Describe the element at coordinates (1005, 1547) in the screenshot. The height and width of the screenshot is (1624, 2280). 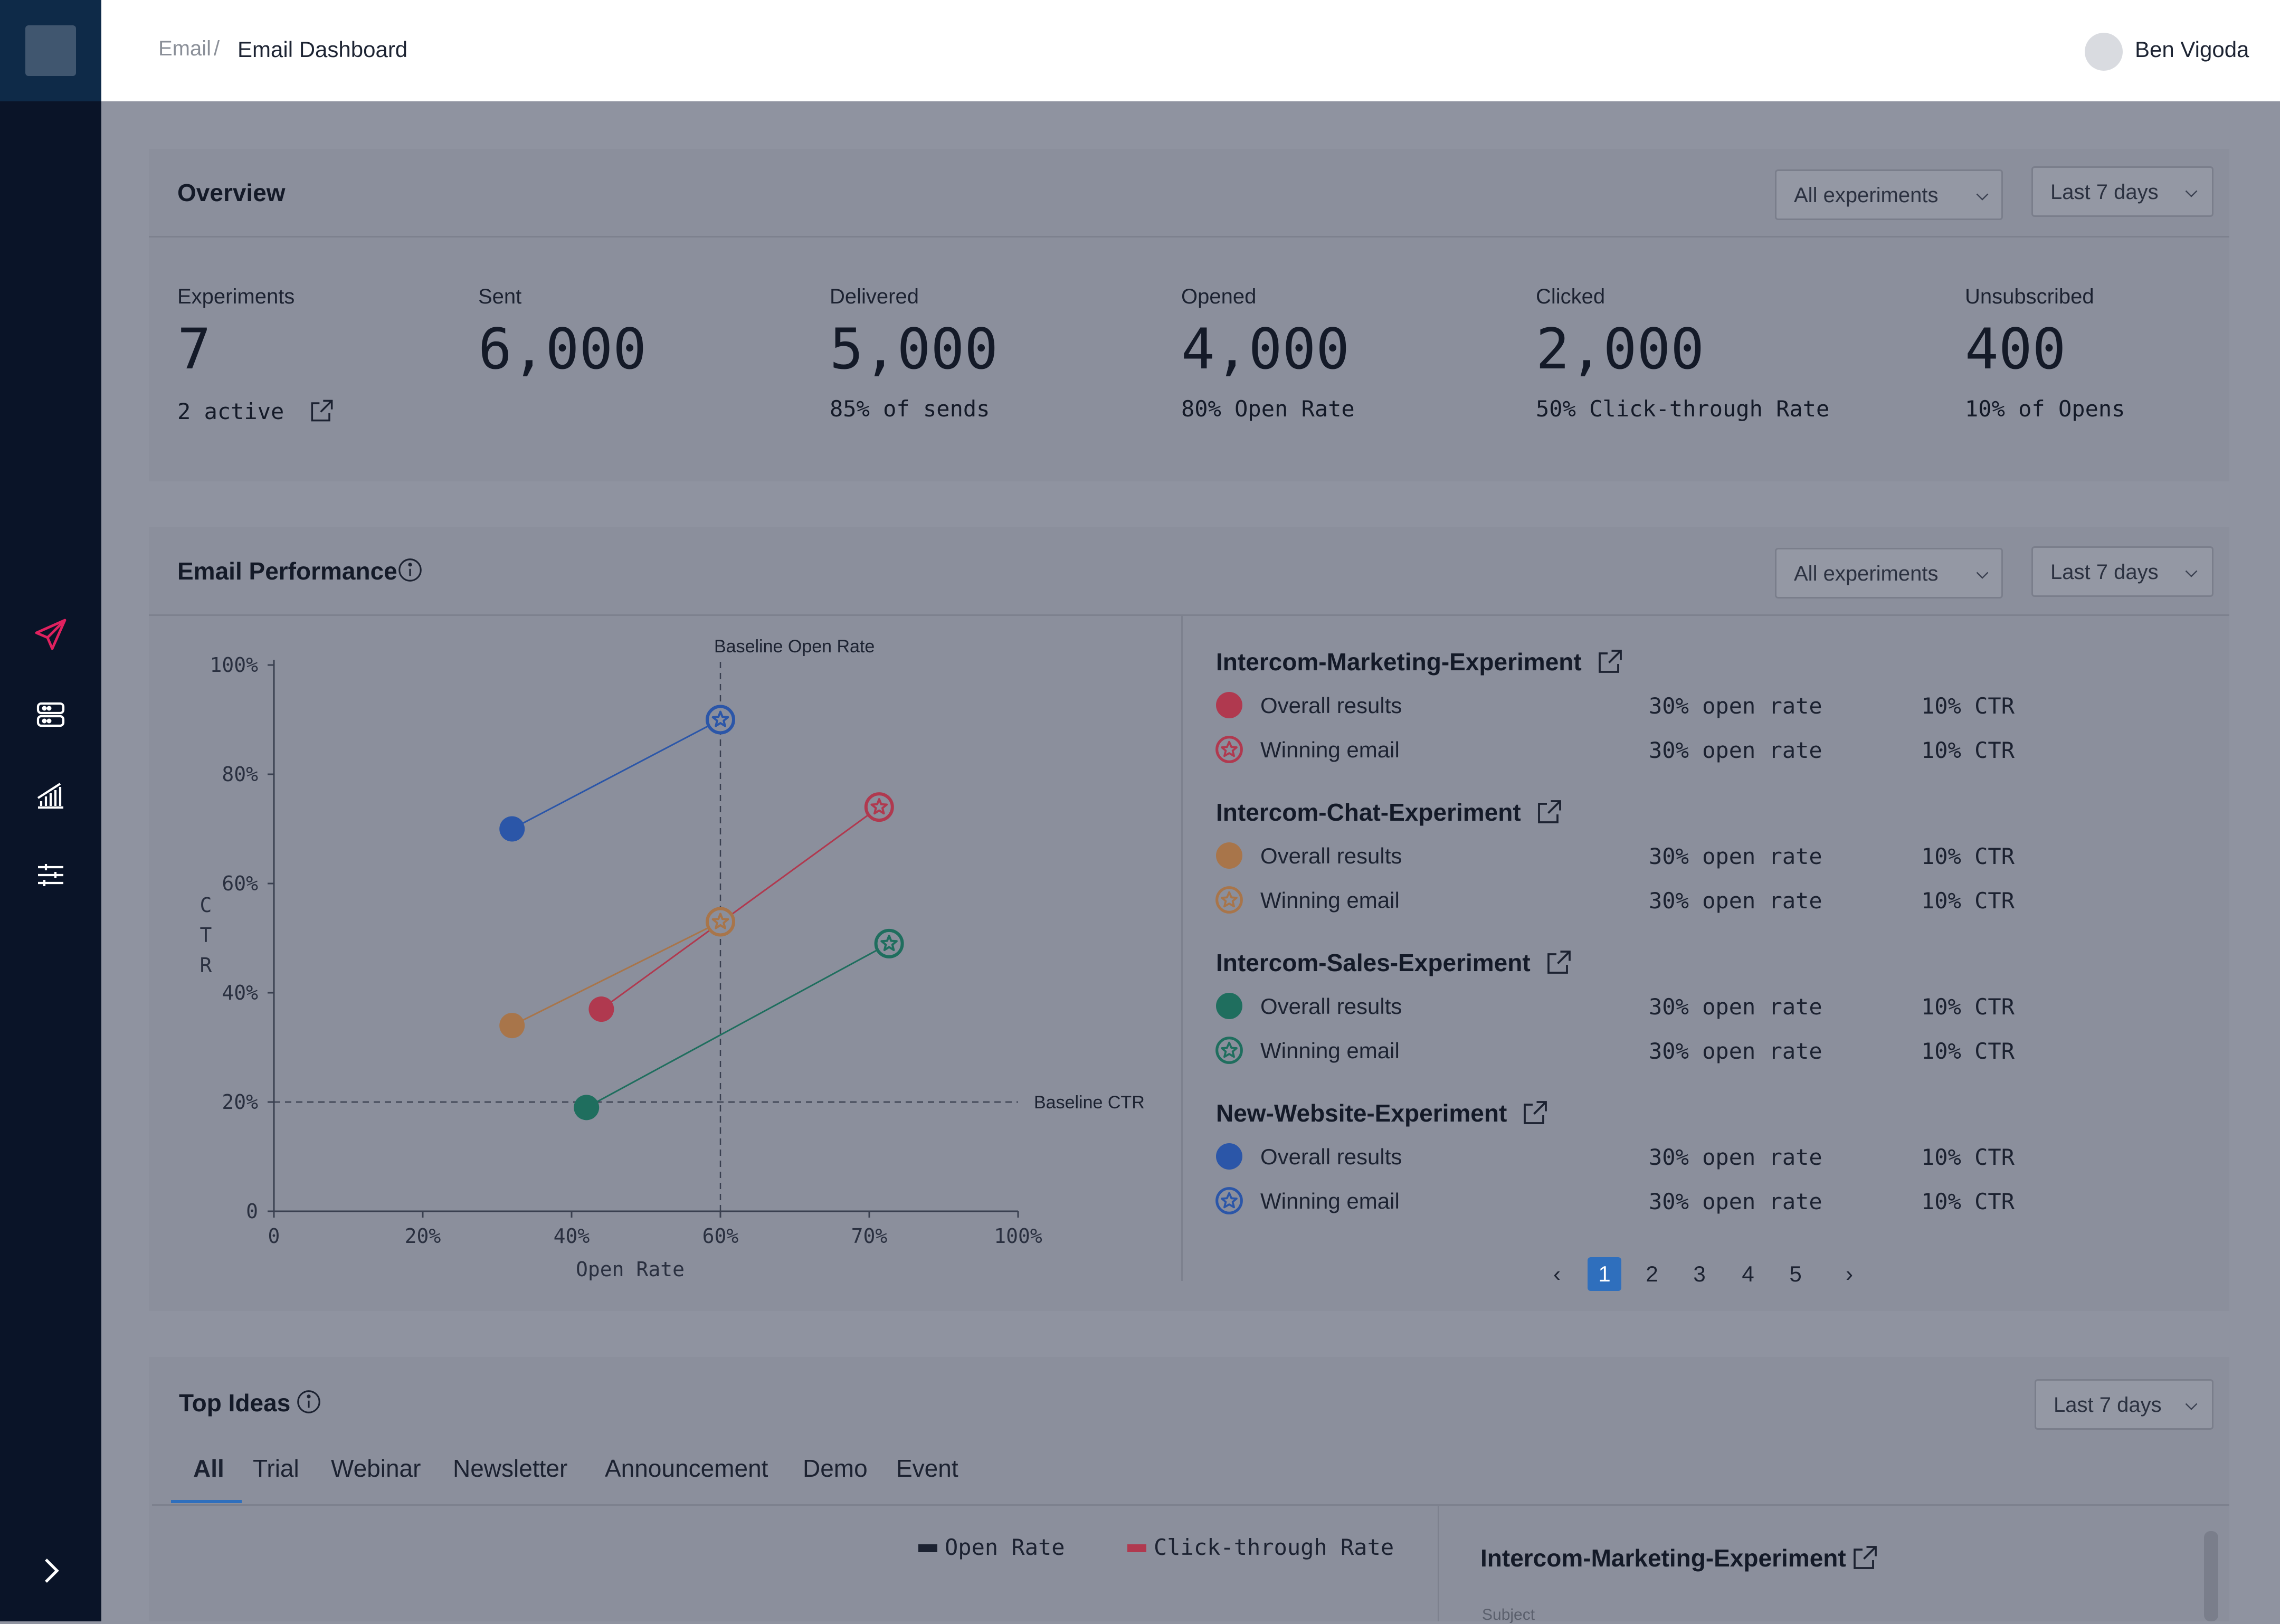
I see `legend-label-open-rate: Open Rate` at that location.